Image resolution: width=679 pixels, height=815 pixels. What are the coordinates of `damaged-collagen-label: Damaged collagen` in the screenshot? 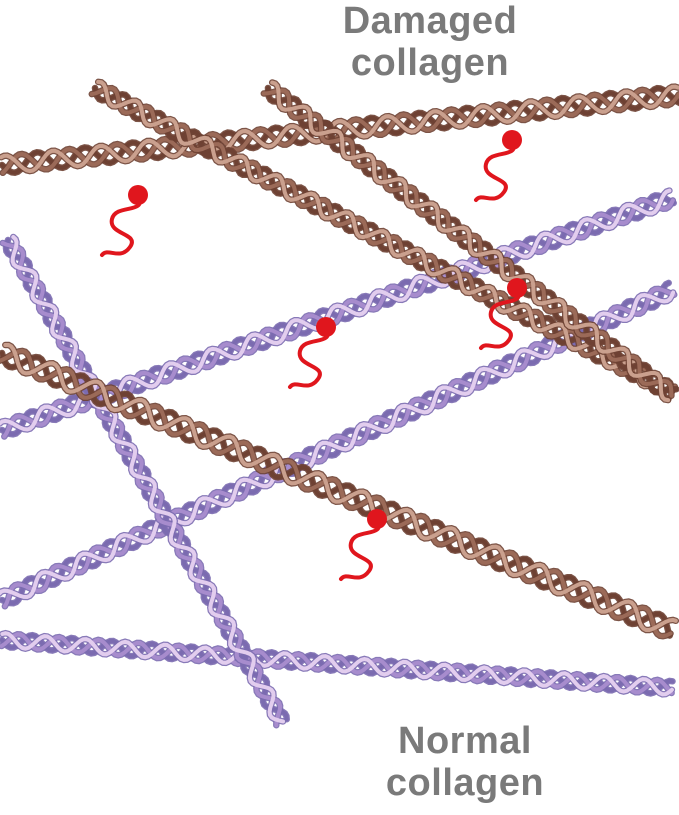 It's located at (430, 42).